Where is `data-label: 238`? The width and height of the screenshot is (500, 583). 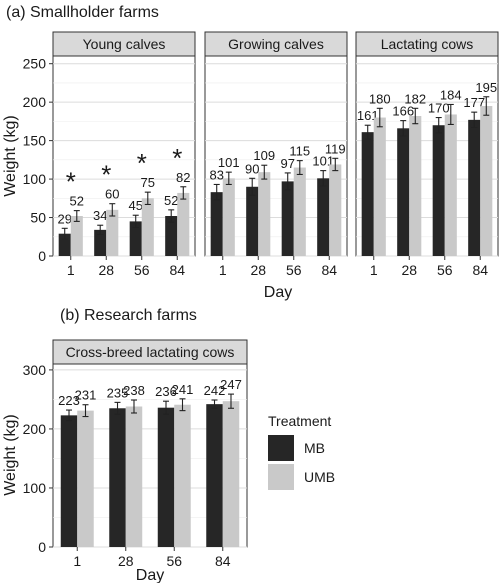 data-label: 238 is located at coordinates (134, 390).